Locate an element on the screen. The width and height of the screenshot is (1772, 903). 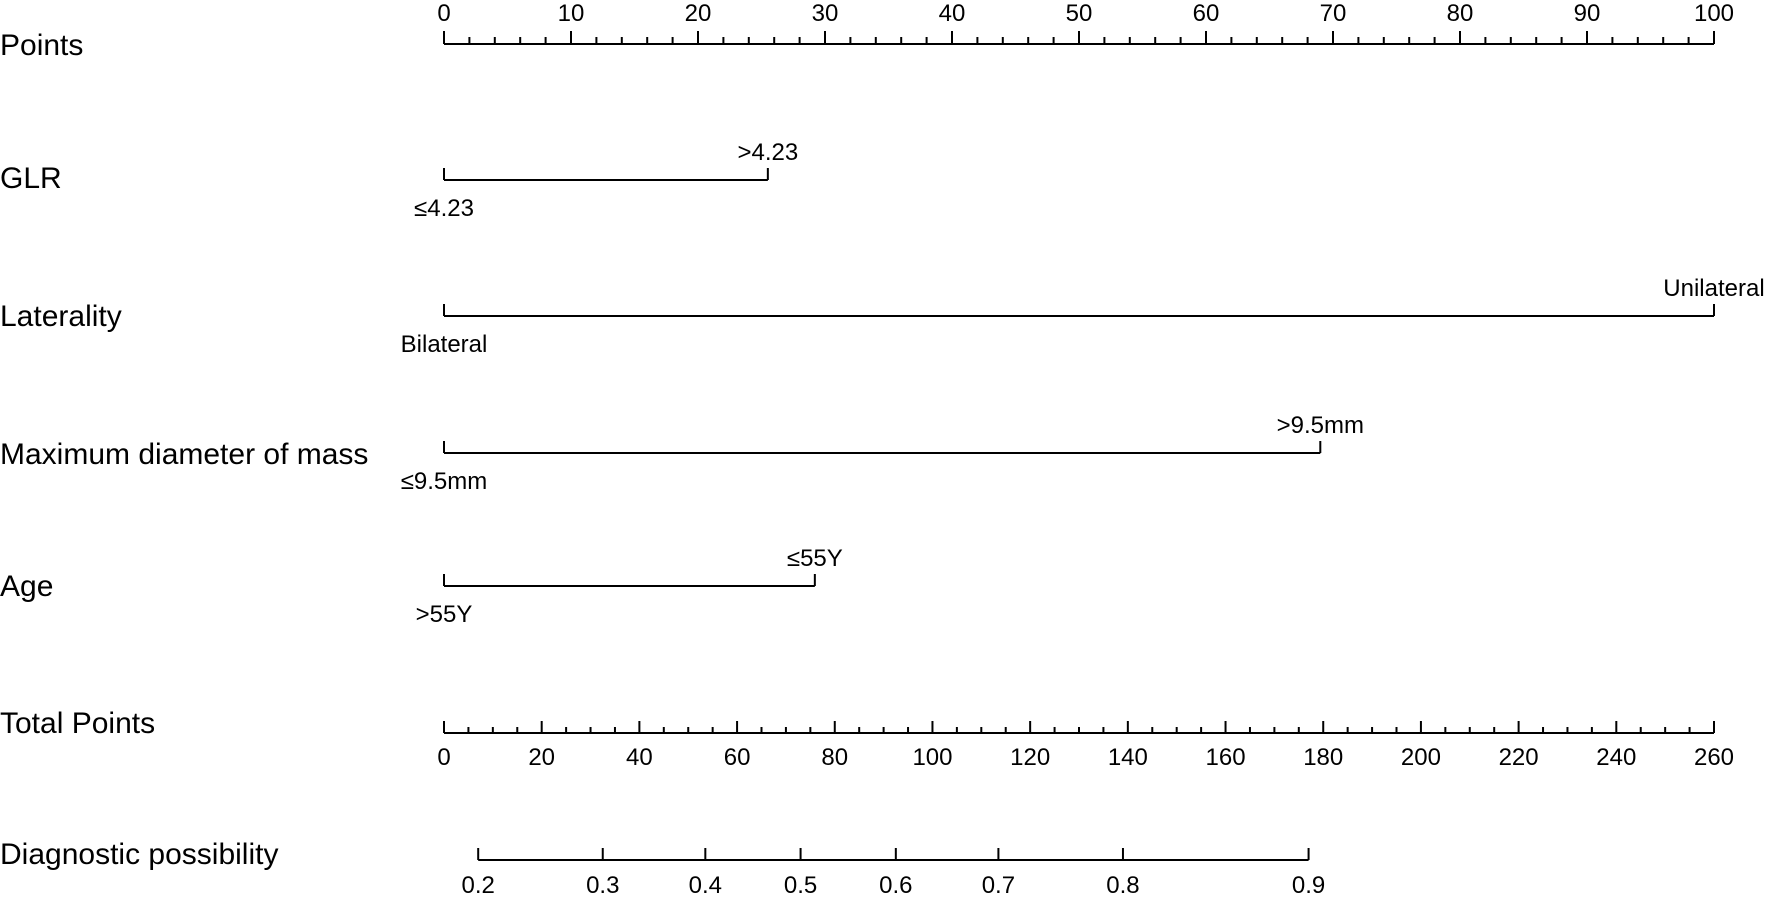
points-tick-label-90: 90 is located at coordinates (1587, 13).